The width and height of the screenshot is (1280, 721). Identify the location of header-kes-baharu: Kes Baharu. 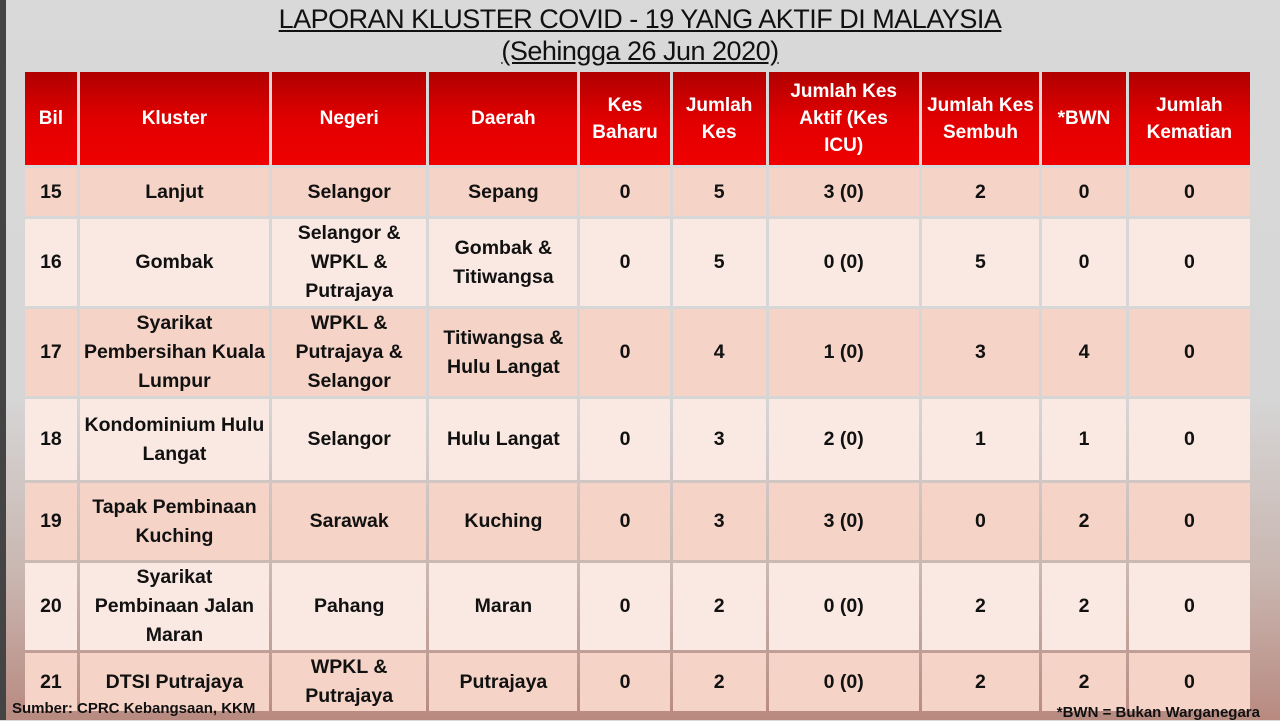
(625, 118).